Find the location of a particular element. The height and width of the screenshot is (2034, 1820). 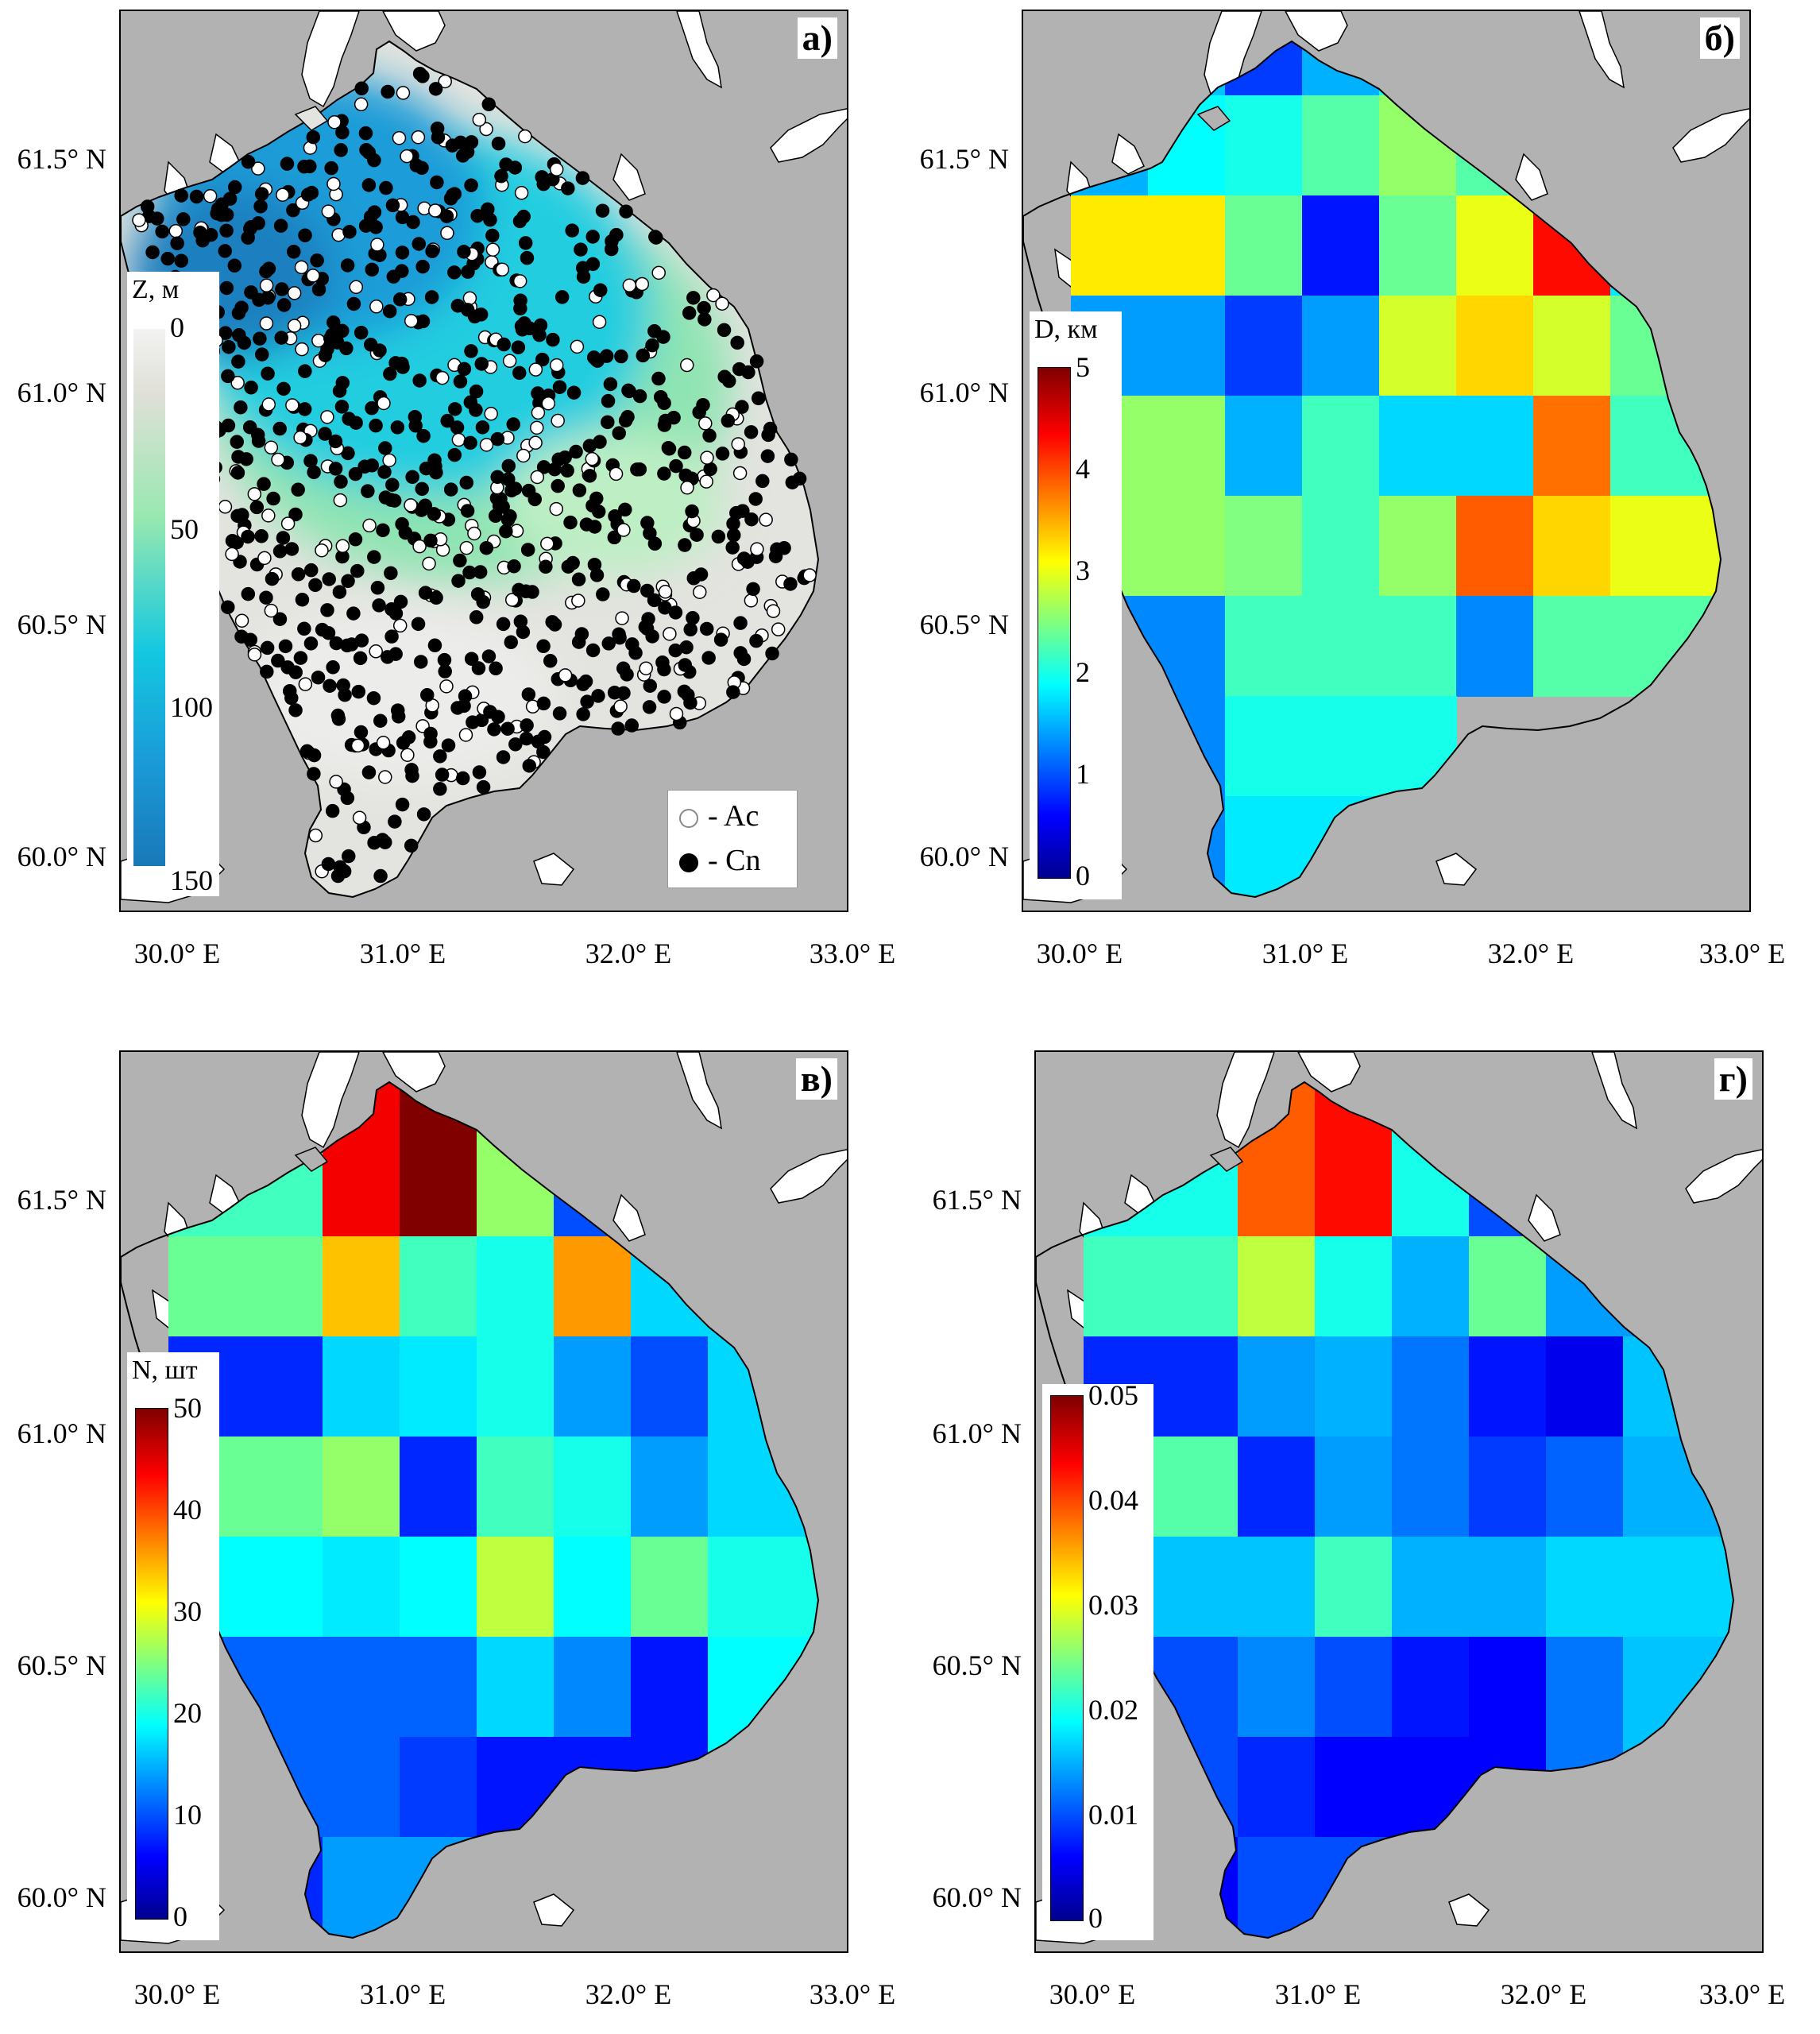

colorbar-tick: 3 is located at coordinates (1083, 570).